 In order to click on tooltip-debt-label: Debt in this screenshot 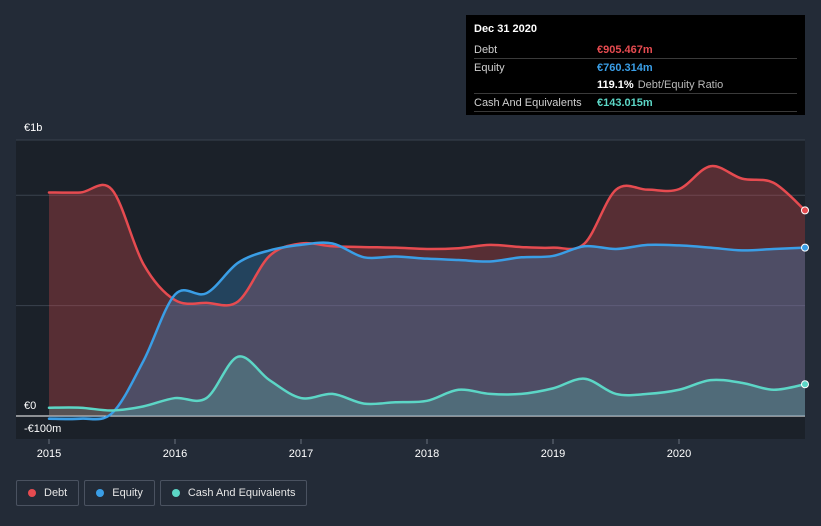, I will do `click(486, 49)`.